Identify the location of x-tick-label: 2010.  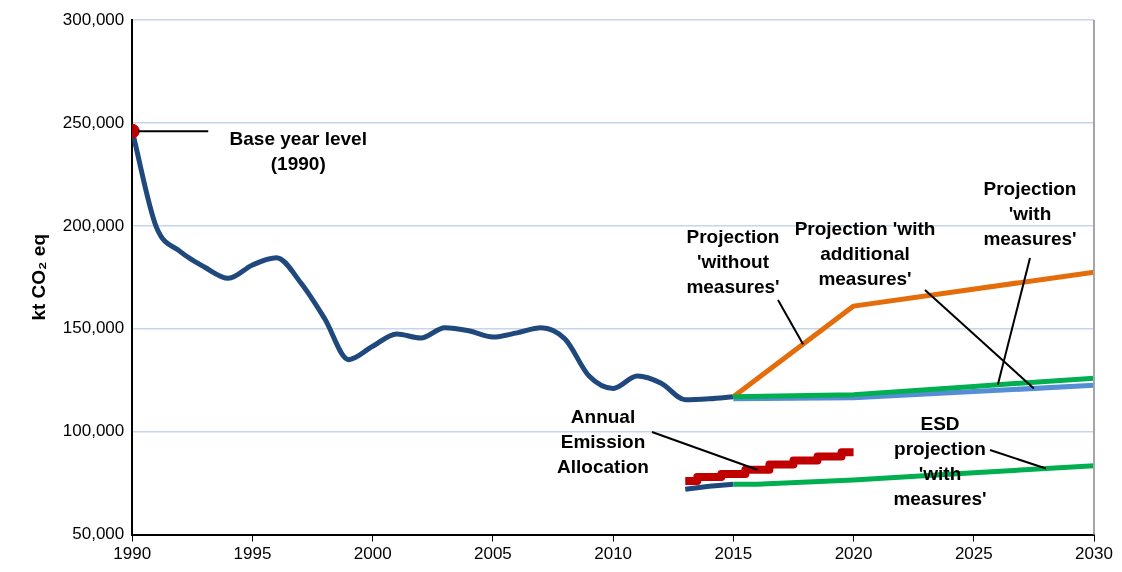
(613, 554).